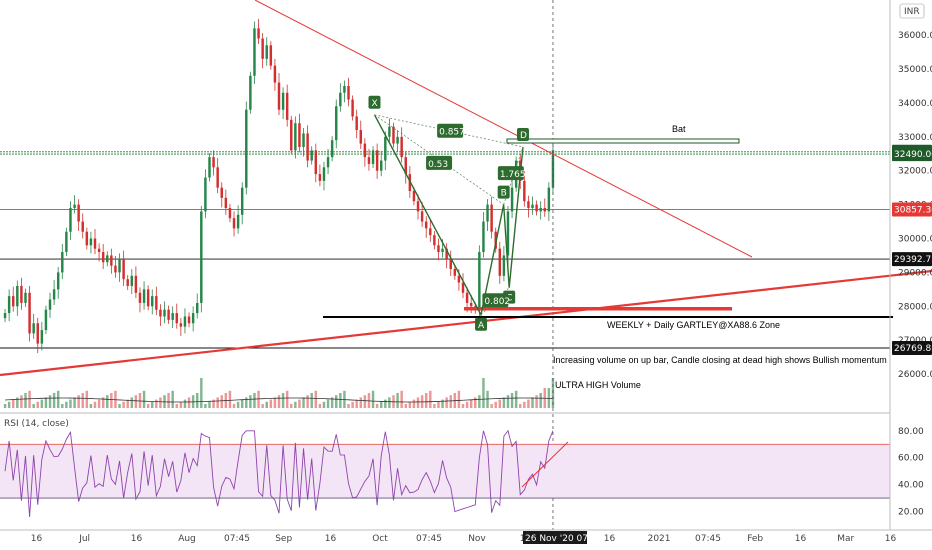  I want to click on rsi-tick-label-2: 60.00, so click(911, 459).